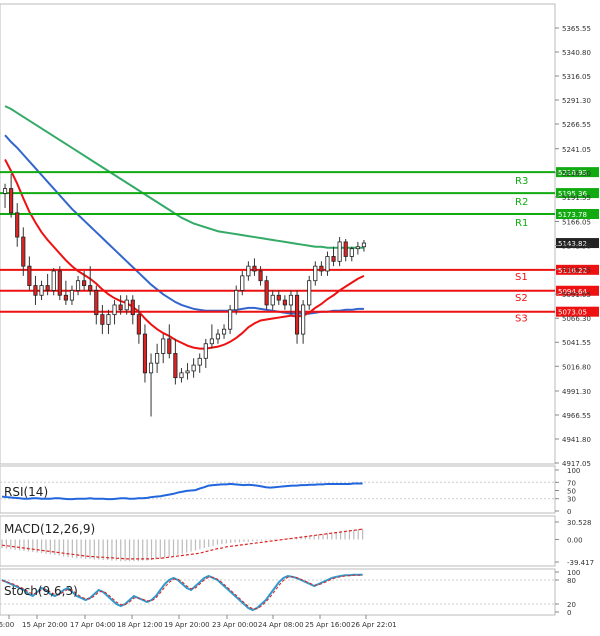 The image size is (600, 636). I want to click on current-price-tag, so click(577, 243).